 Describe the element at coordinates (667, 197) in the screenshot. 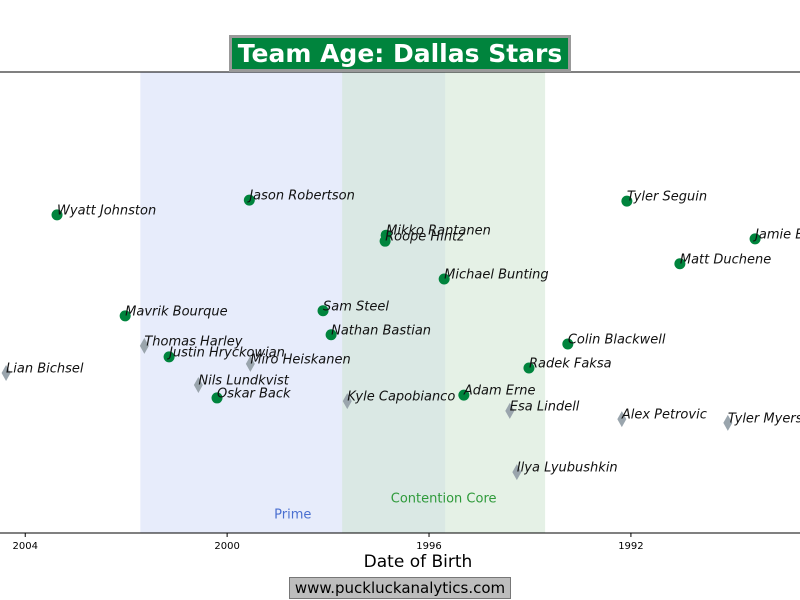

I see `point-label: Tyler Seguin` at that location.